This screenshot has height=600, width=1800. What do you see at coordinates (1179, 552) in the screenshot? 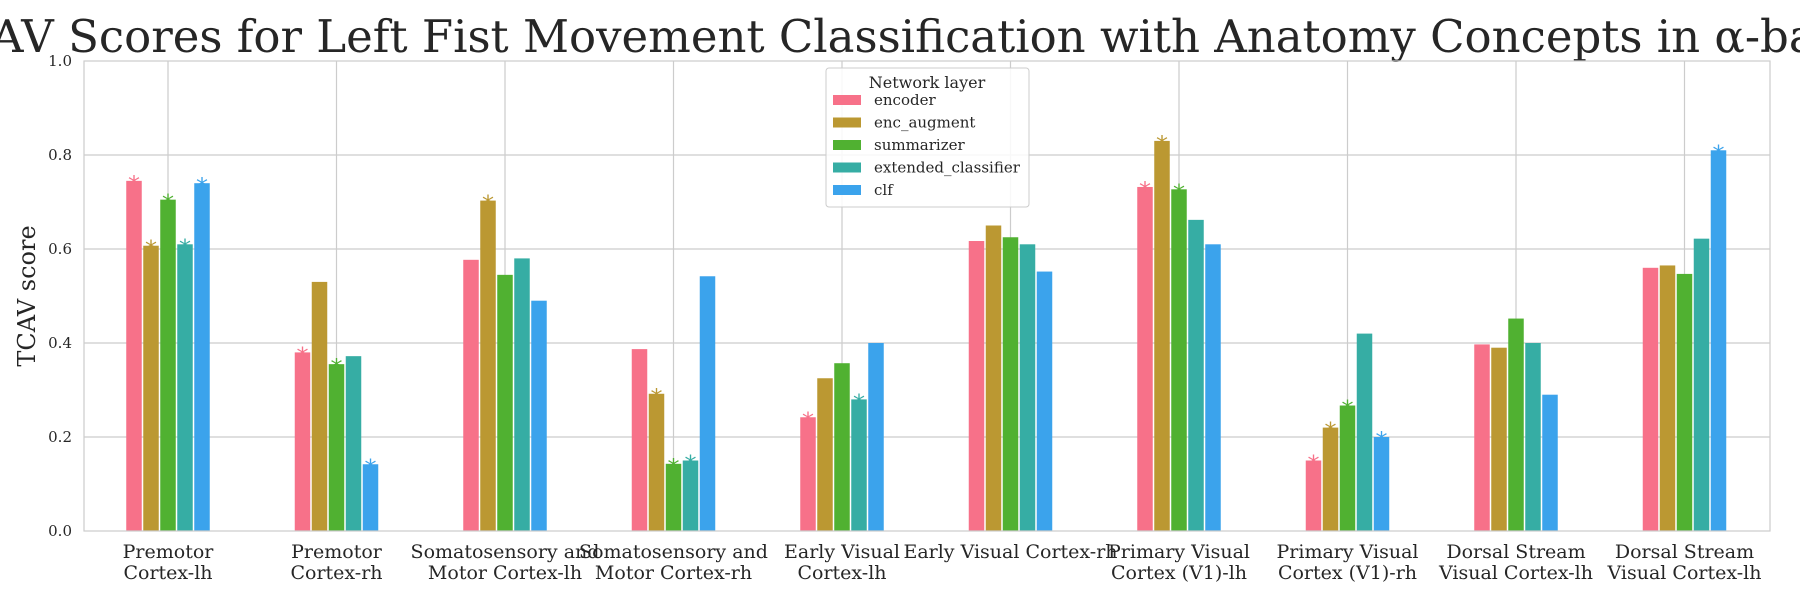
I see `x-tick-label: Primary Visual` at bounding box center [1179, 552].